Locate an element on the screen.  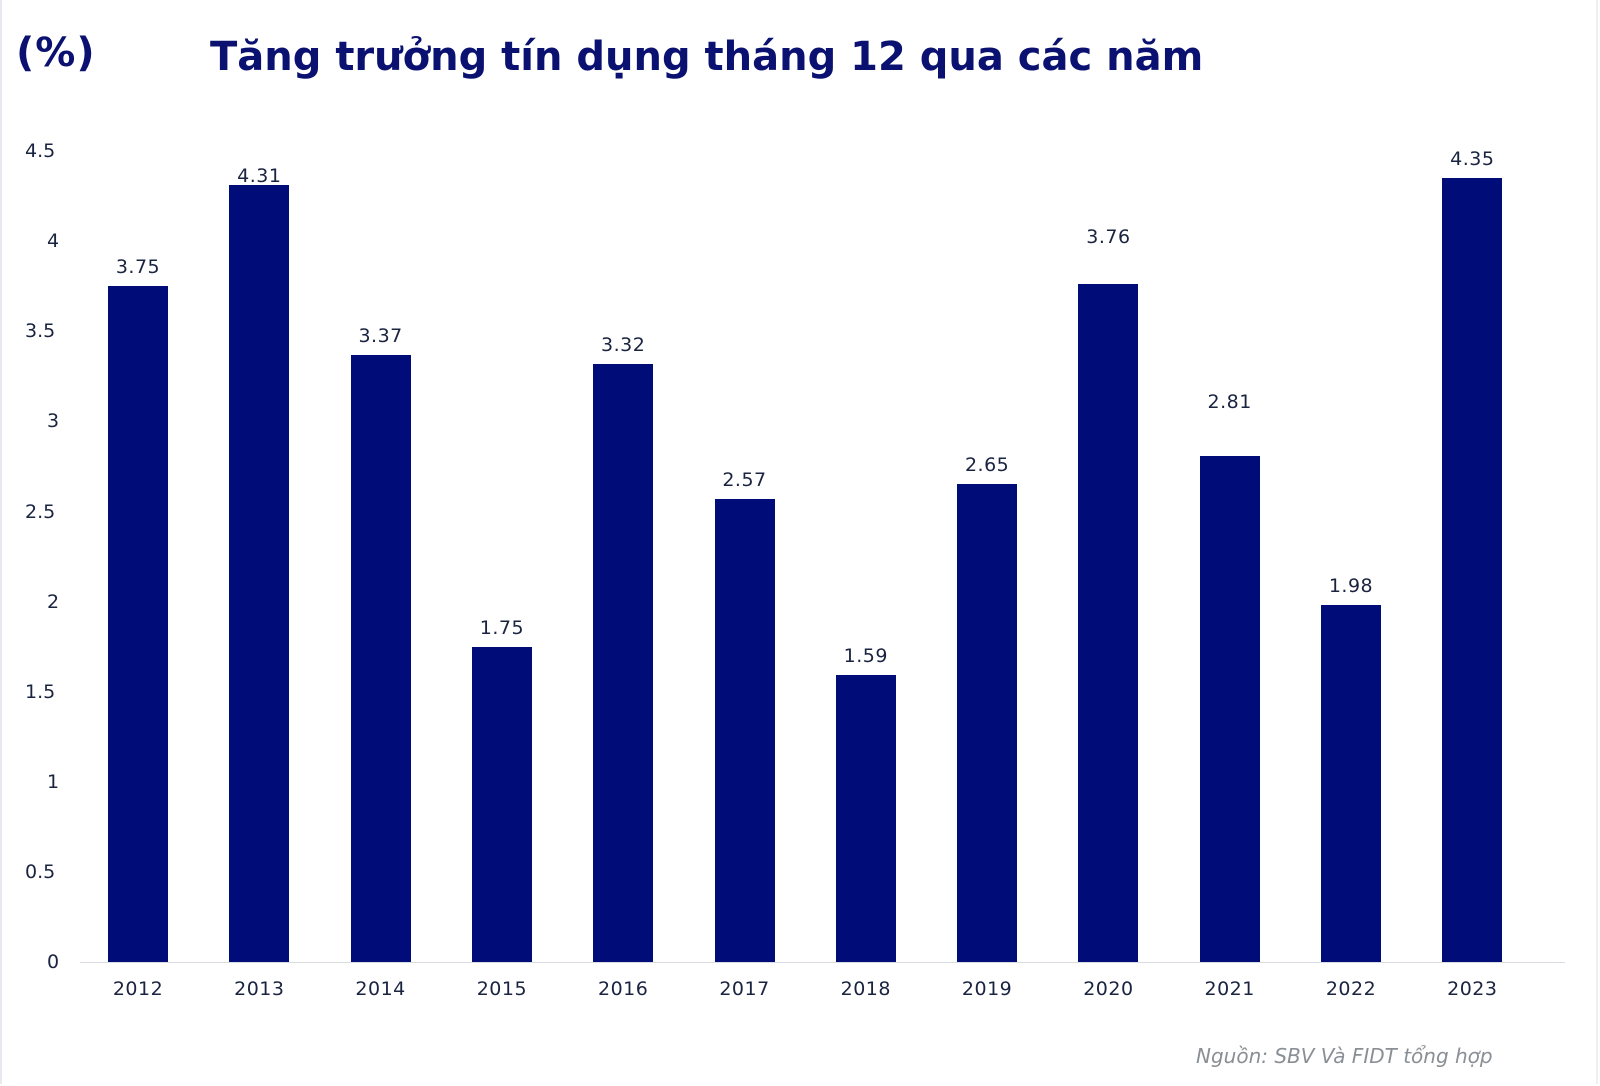
y-tick-label: 0.5 is located at coordinates (40, 871).